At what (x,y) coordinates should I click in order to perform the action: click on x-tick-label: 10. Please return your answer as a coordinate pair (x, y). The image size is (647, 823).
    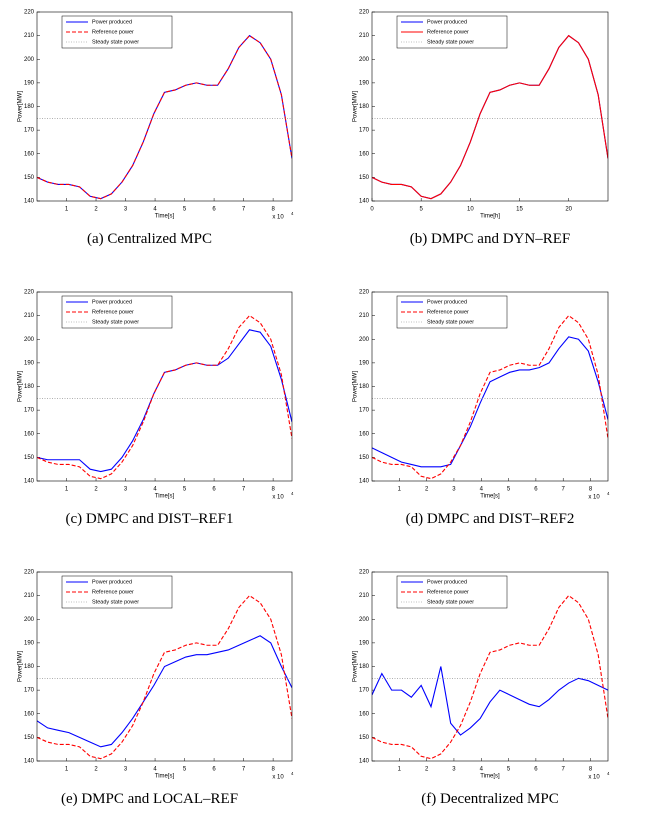
    Looking at the image, I should click on (470, 210).